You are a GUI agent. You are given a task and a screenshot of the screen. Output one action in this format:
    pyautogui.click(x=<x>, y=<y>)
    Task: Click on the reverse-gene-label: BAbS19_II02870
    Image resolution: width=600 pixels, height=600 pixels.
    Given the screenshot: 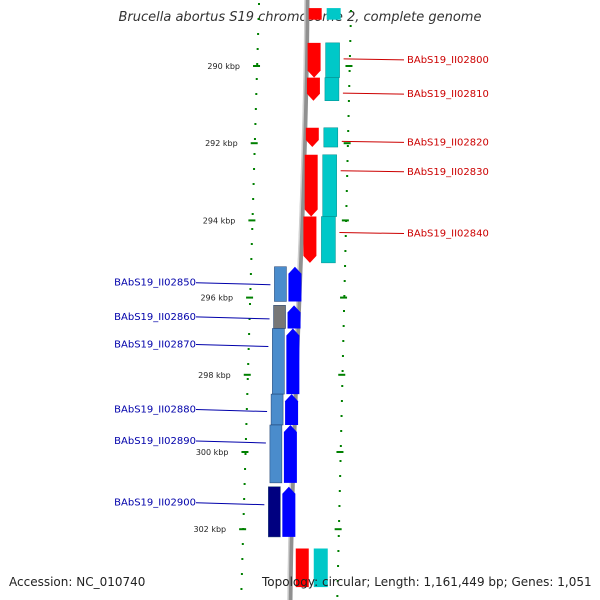 What is the action you would take?
    pyautogui.click(x=155, y=344)
    